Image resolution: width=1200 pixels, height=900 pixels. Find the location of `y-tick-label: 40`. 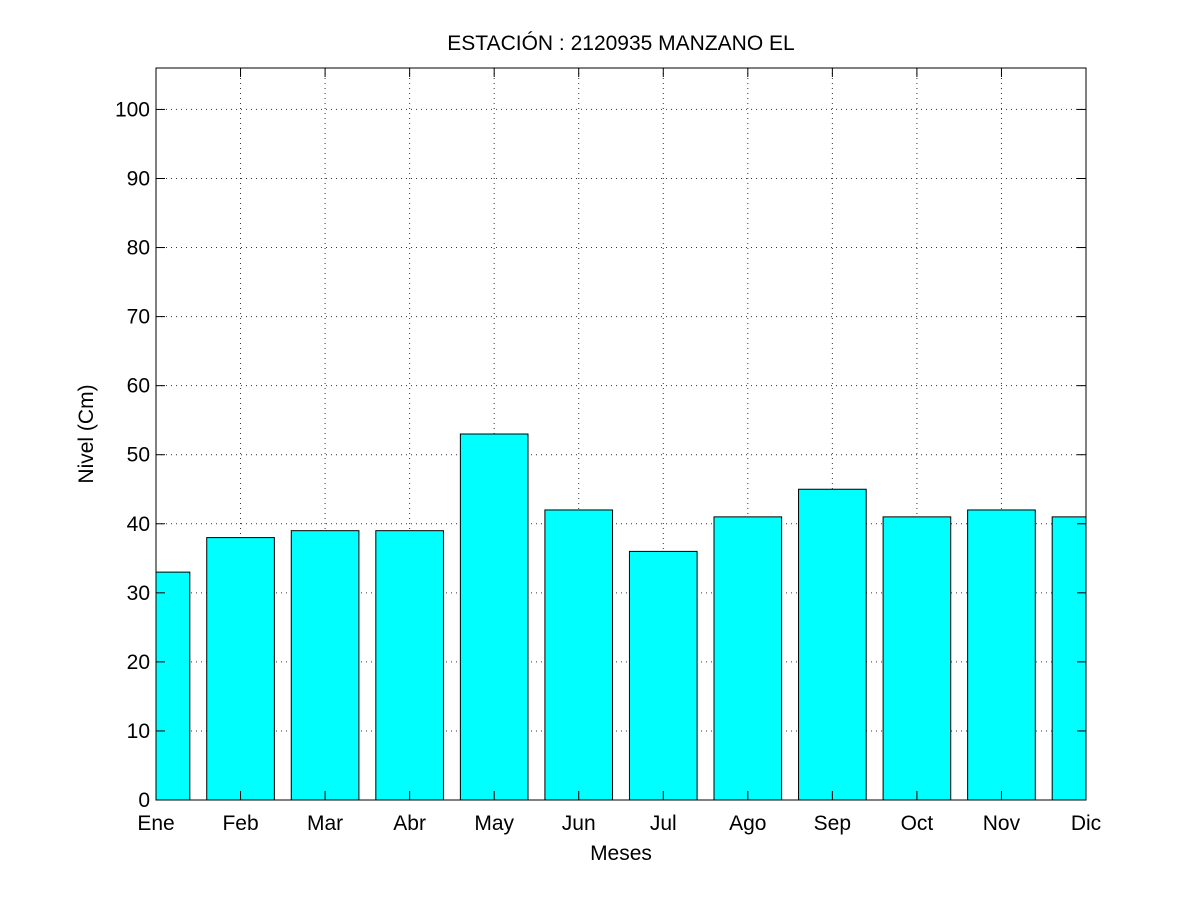

y-tick-label: 40 is located at coordinates (138, 524).